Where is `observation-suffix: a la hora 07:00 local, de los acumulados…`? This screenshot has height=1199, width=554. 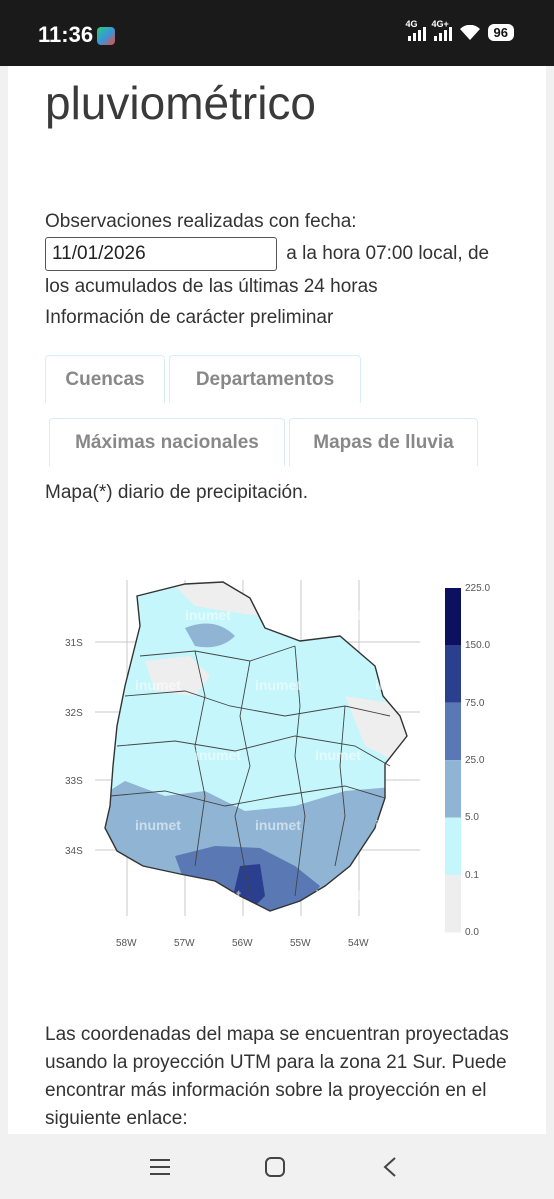 observation-suffix: a la hora 07:00 local, de los acumulados… is located at coordinates (267, 270).